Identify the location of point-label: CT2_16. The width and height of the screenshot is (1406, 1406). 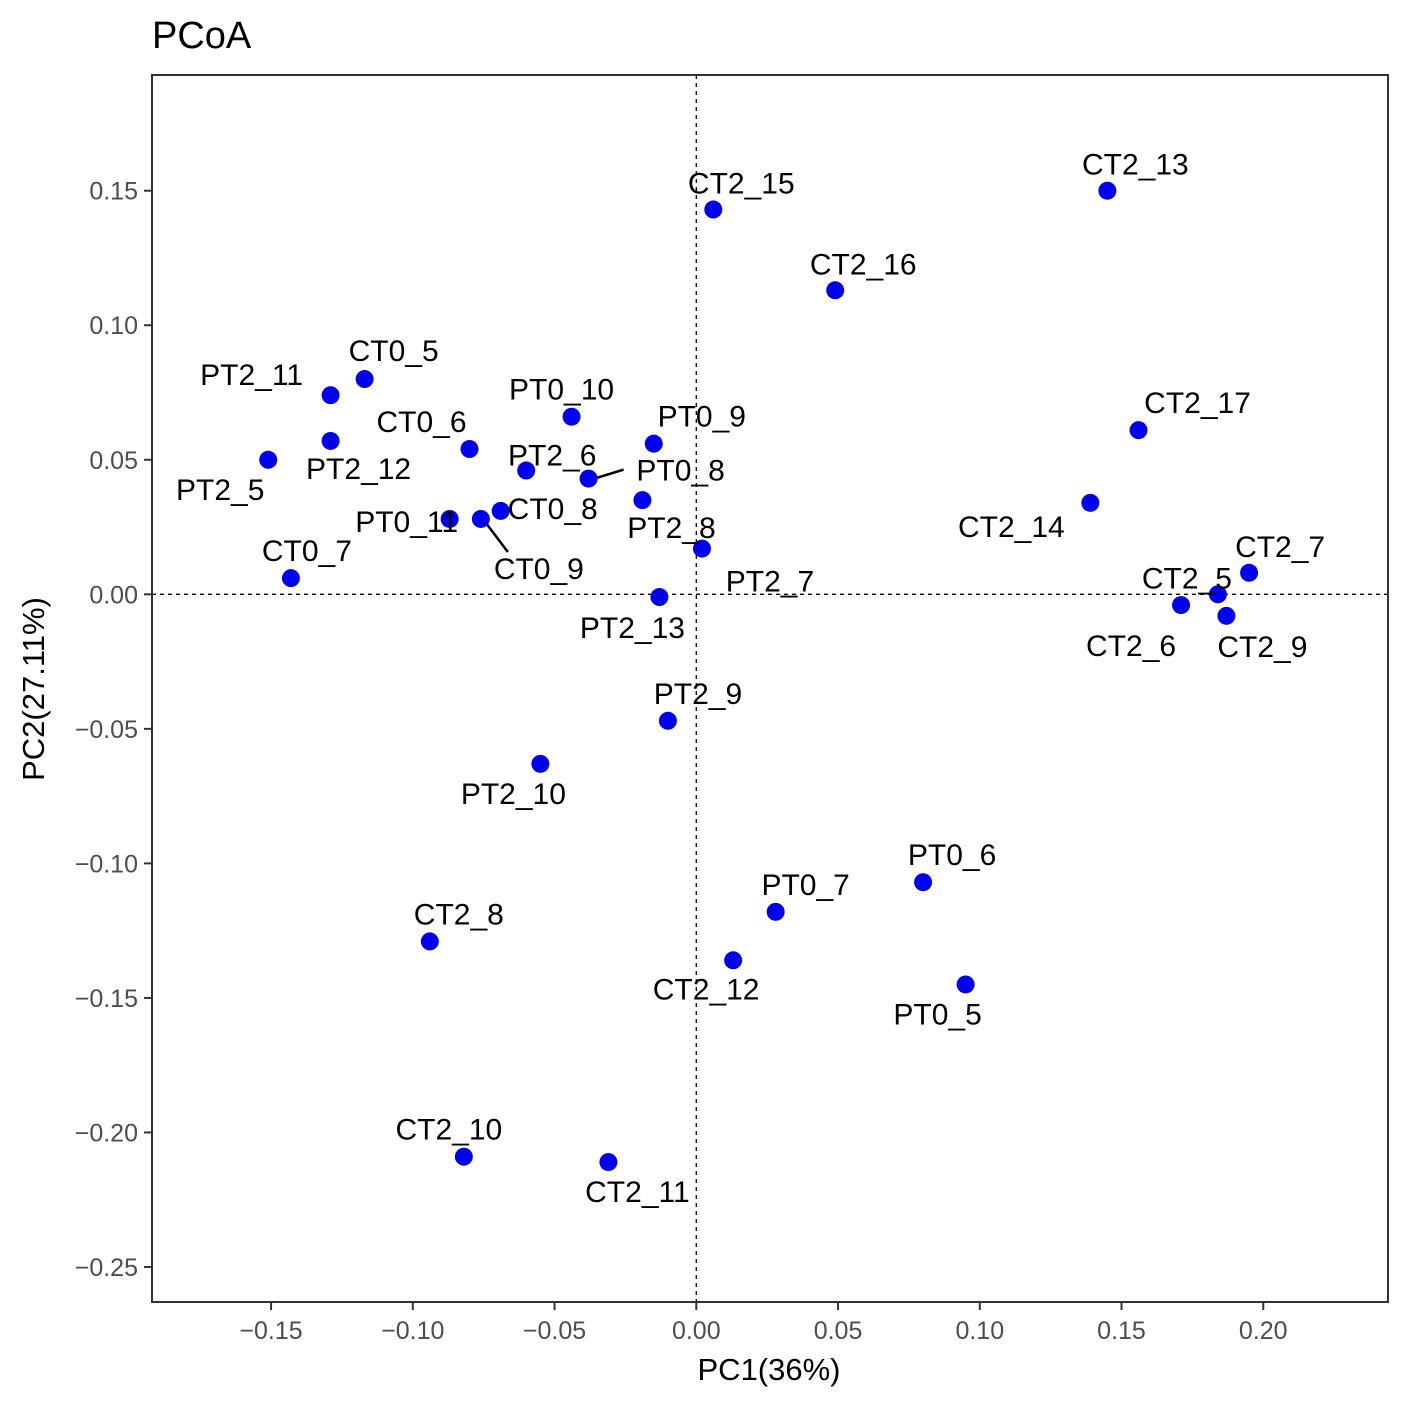
(863, 264).